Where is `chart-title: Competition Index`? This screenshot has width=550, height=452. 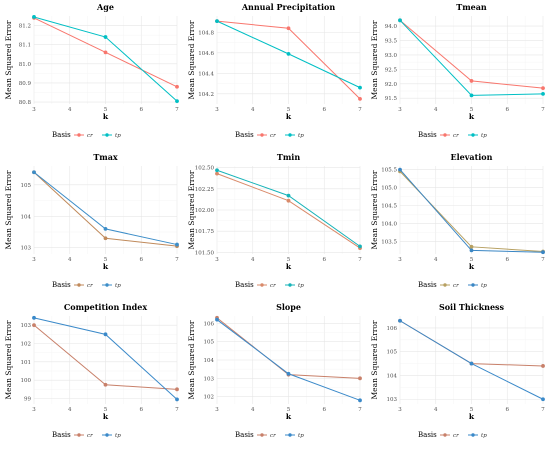 chart-title: Competition Index is located at coordinates (106, 307).